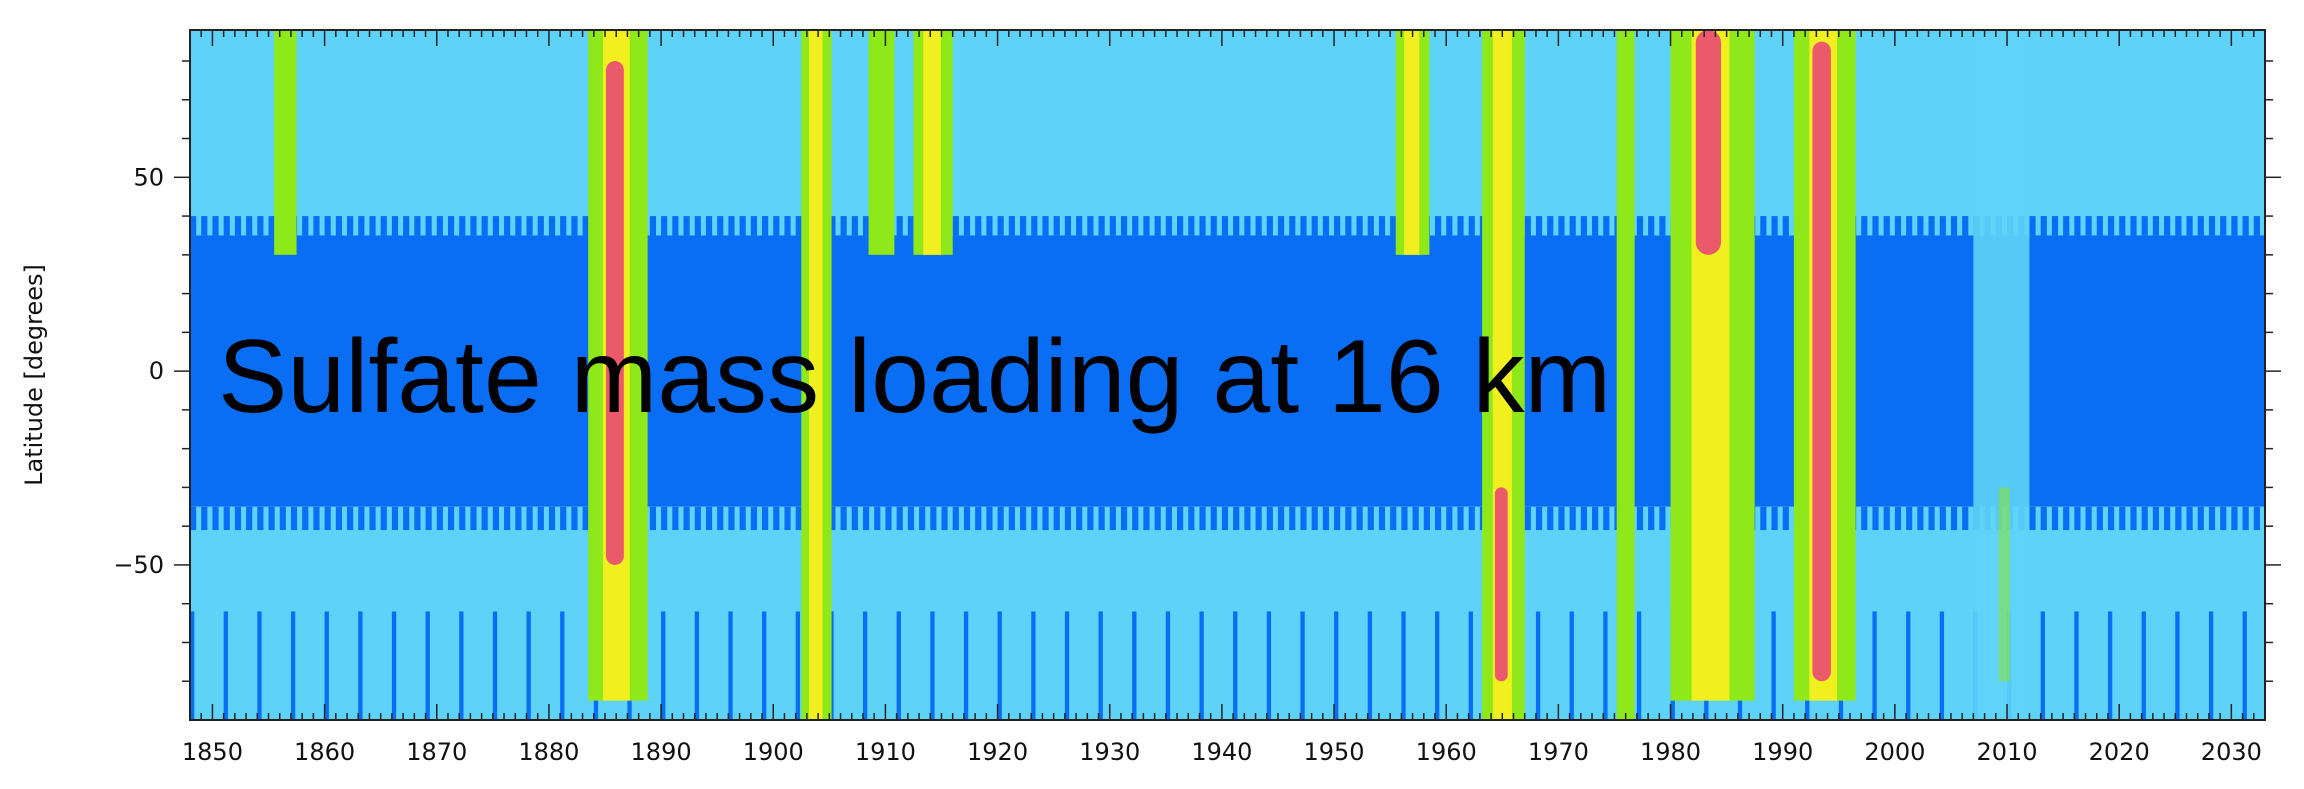 This screenshot has width=2304, height=789. I want to click on x-tick-label: 1890, so click(661, 752).